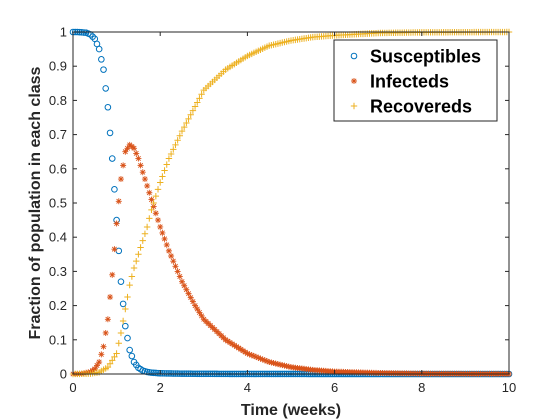 This screenshot has width=560, height=420. Describe the element at coordinates (354, 106) in the screenshot. I see `legend-marker-recovereds` at that location.